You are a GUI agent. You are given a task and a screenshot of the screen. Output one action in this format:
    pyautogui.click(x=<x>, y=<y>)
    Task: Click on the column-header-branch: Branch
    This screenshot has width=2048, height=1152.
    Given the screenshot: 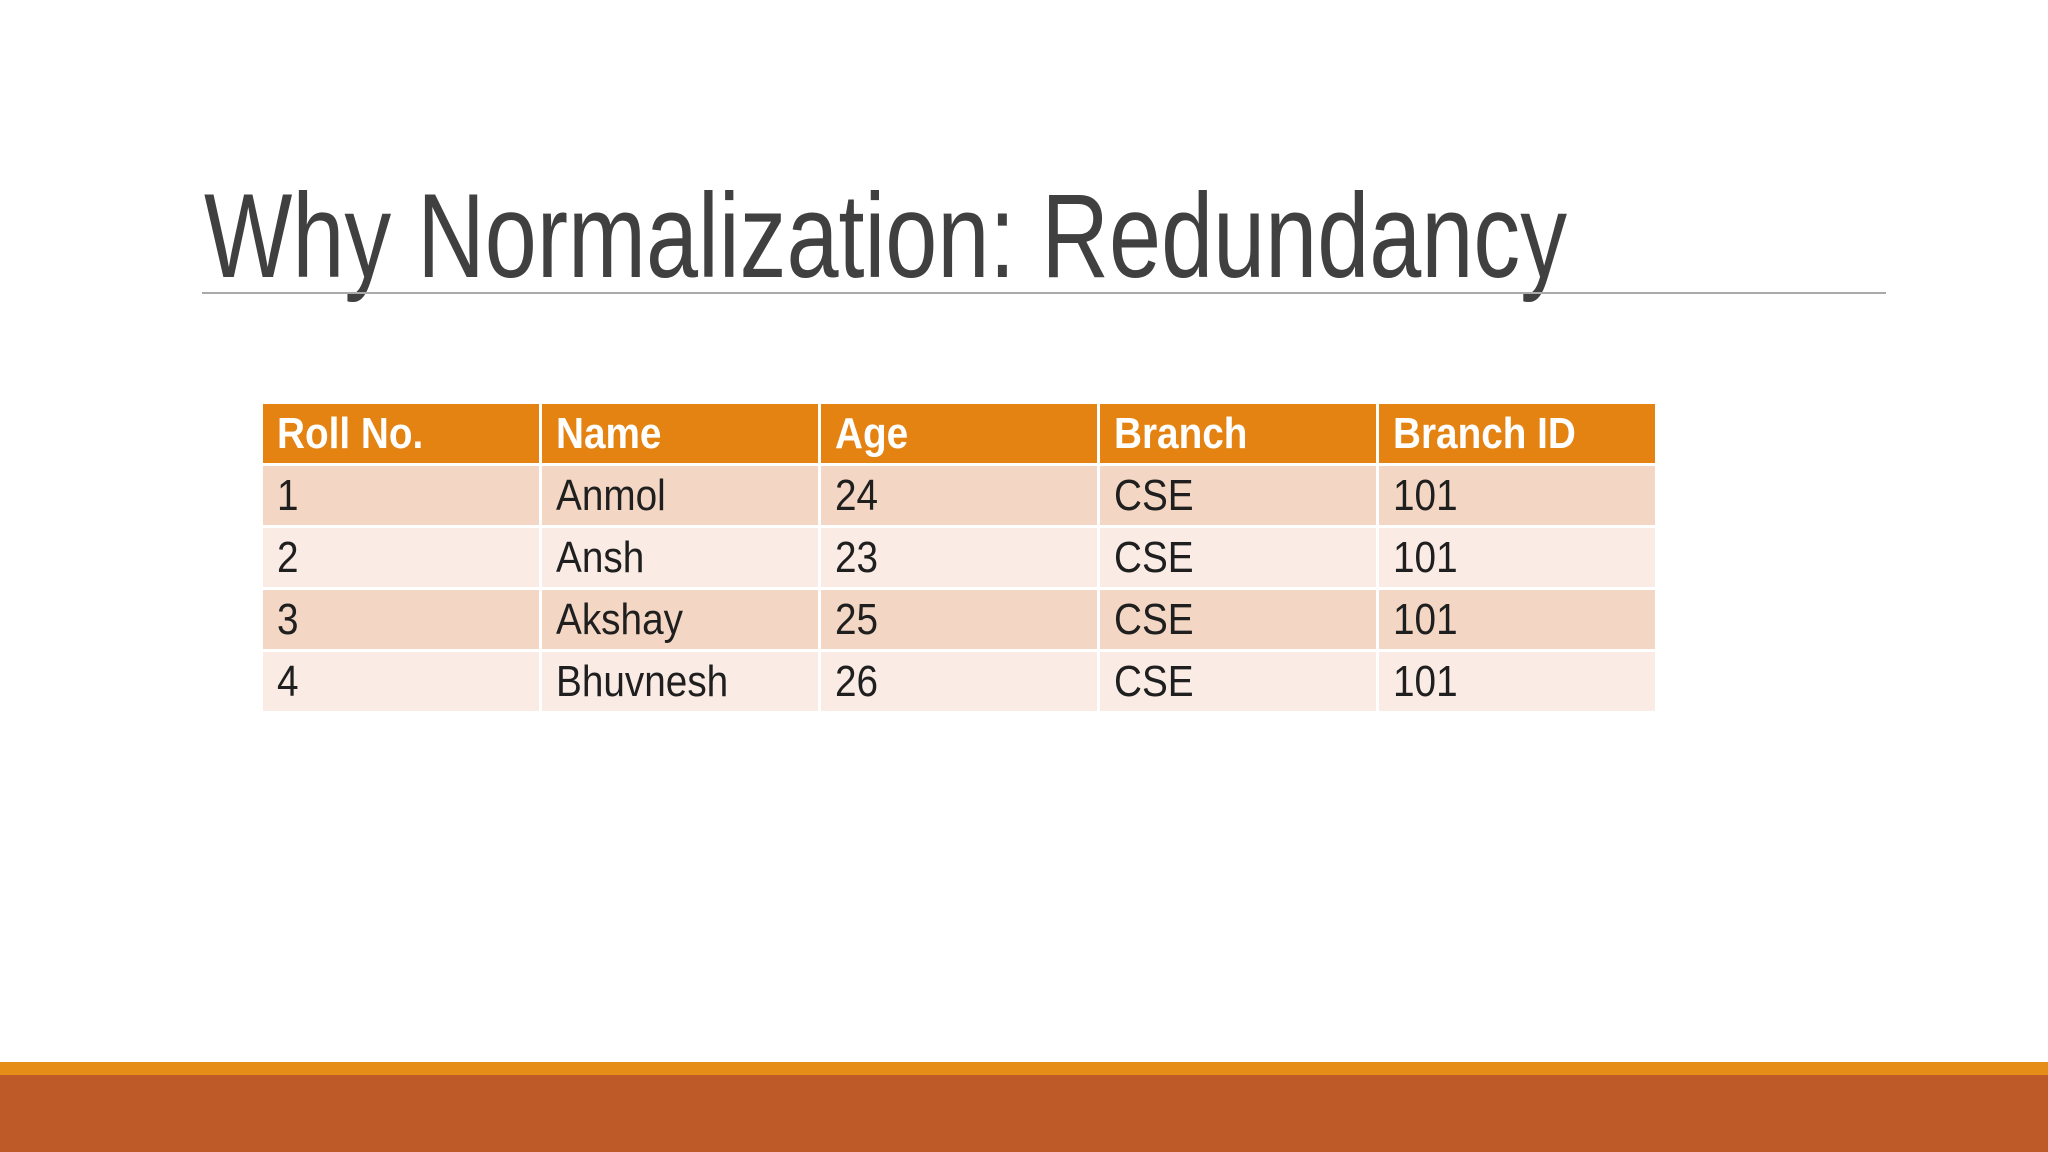 What is the action you would take?
    pyautogui.click(x=1238, y=433)
    